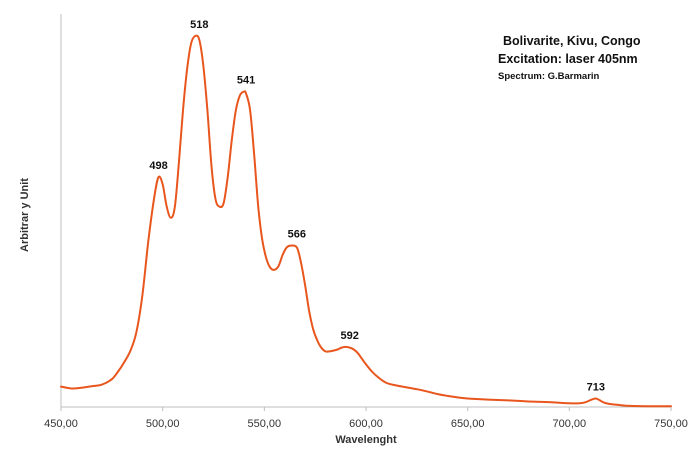 The image size is (700, 457). What do you see at coordinates (570, 424) in the screenshot?
I see `x-tick-label: 700,00` at bounding box center [570, 424].